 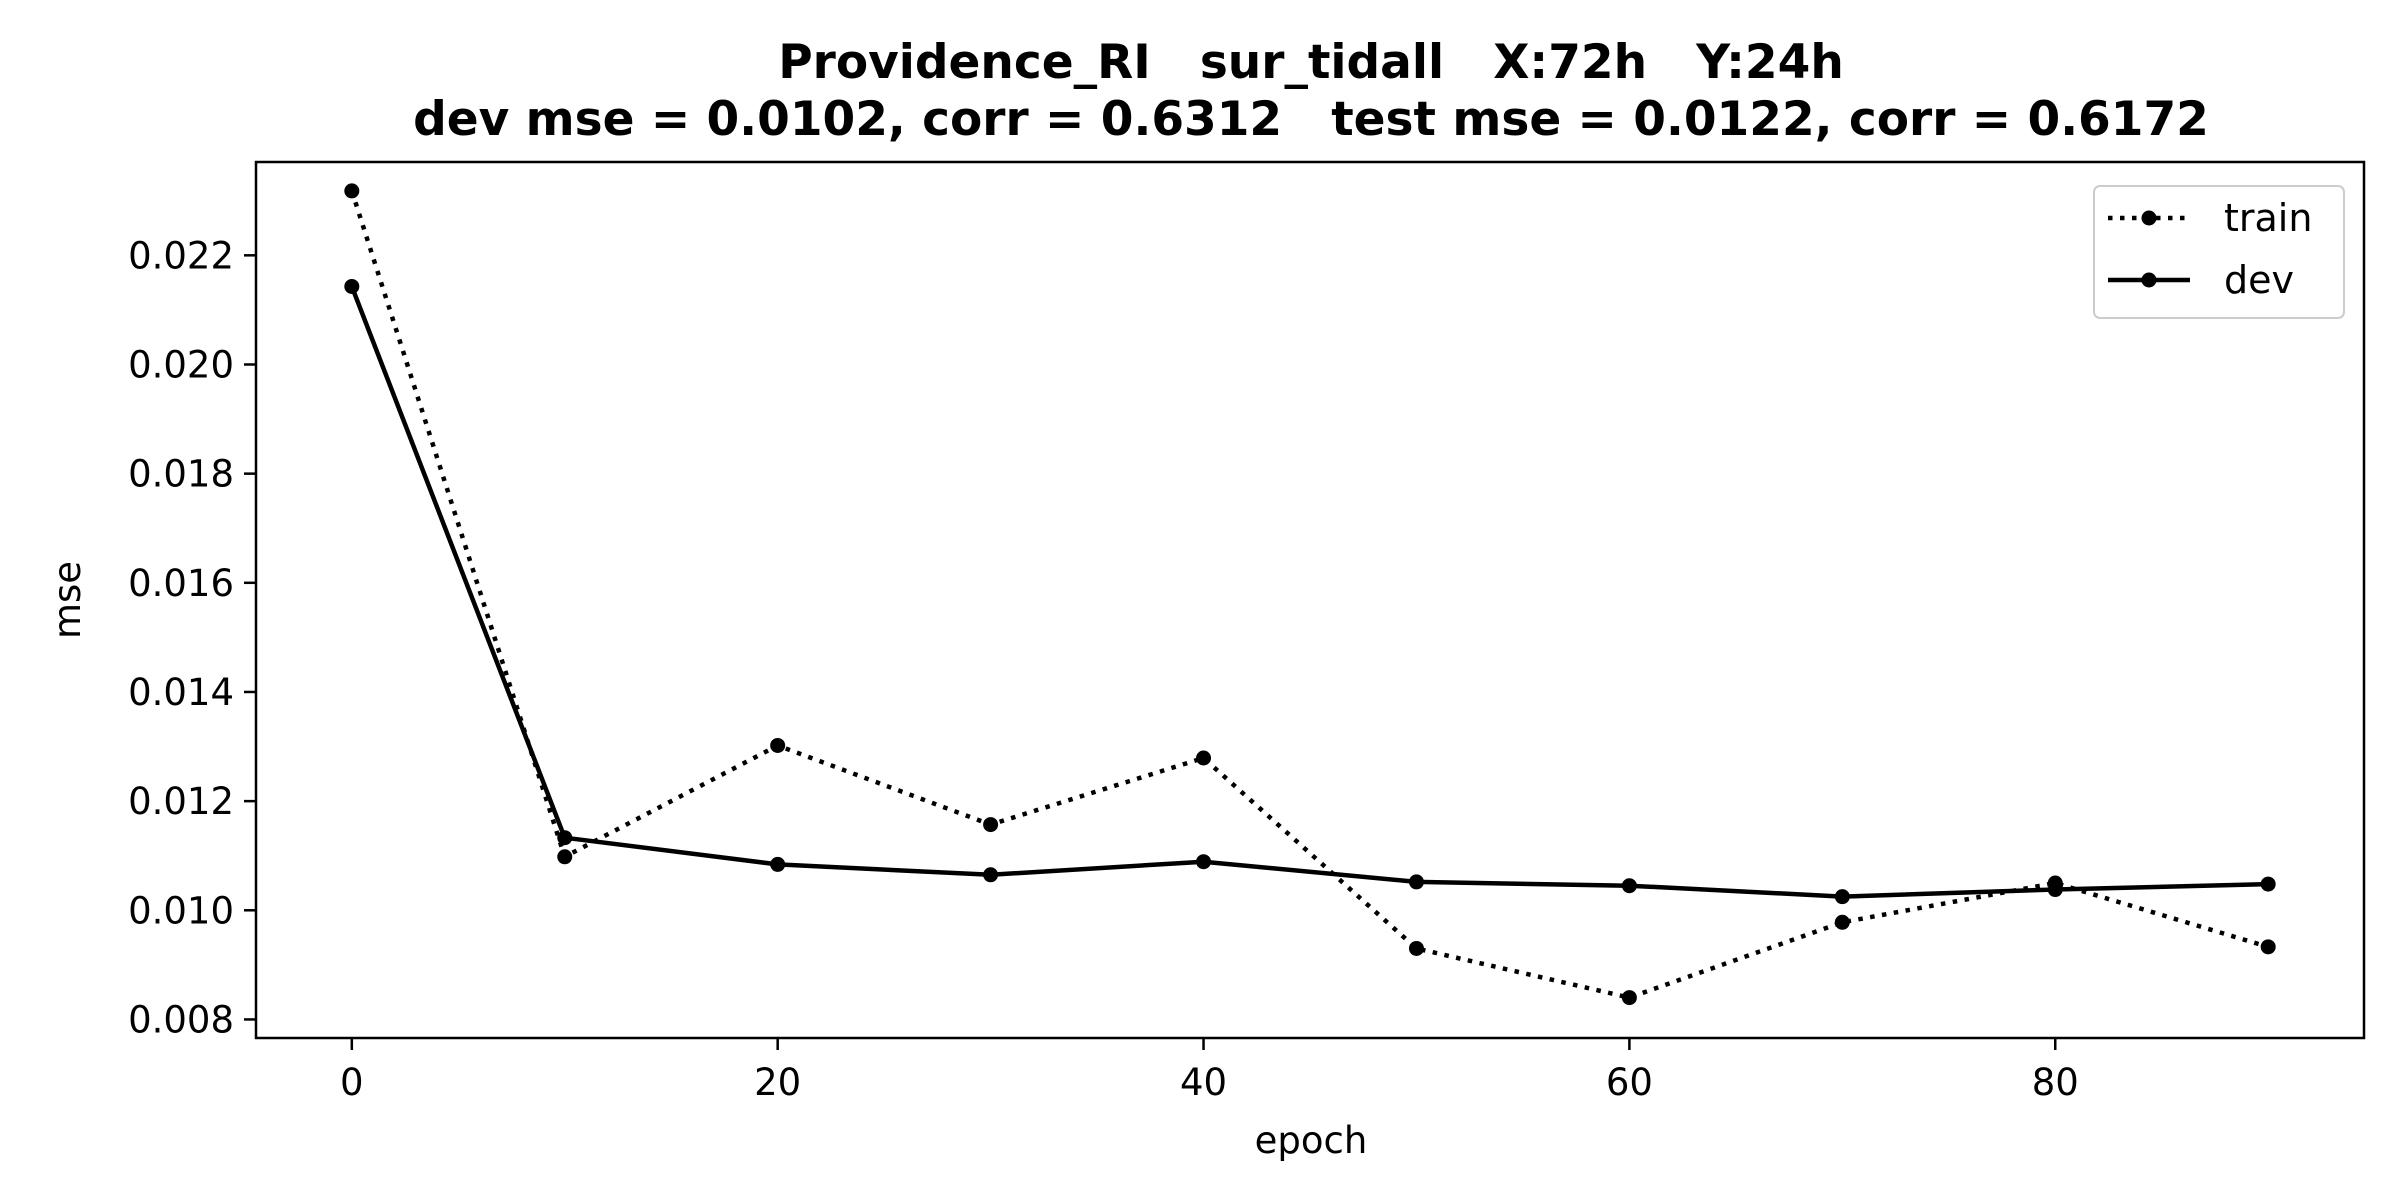 I want to click on y-tick-label: 0.022, so click(x=181, y=255).